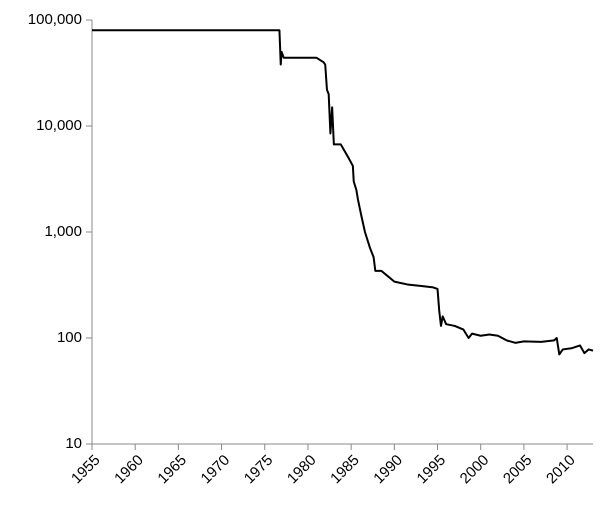  Describe the element at coordinates (432, 470) in the screenshot. I see `x-tick-label: 1995` at that location.